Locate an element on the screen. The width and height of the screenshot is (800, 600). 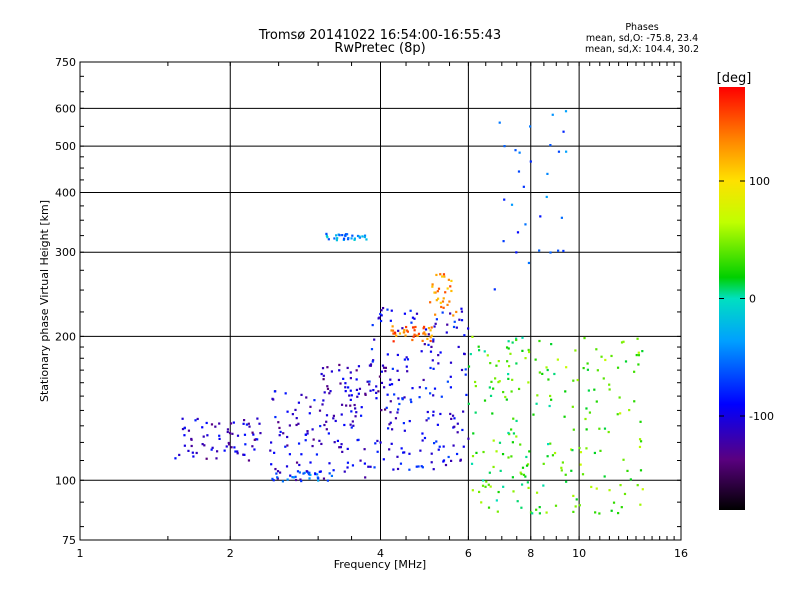
phases-heading: Phases is located at coordinates (642, 27).